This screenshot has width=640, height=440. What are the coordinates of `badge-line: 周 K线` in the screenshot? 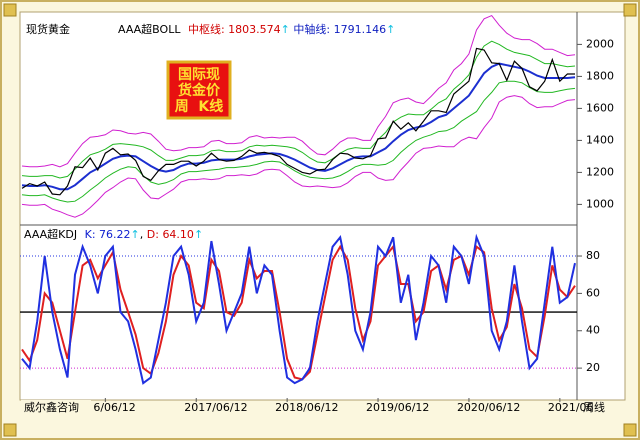 It's located at (199, 106).